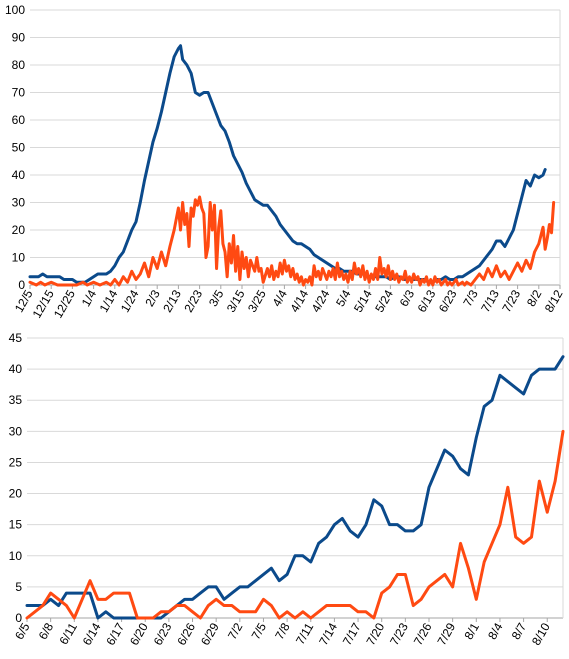 The height and width of the screenshot is (659, 569). What do you see at coordinates (427, 301) in the screenshot?
I see `x-tick-label: 6/13` at bounding box center [427, 301].